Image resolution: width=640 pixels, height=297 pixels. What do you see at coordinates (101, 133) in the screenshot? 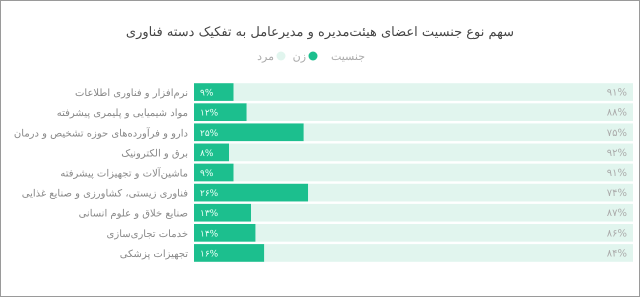
I see `y-tick-label: دارو و فرآورده‌های حوزه تشخیص و درمان` at bounding box center [101, 133].